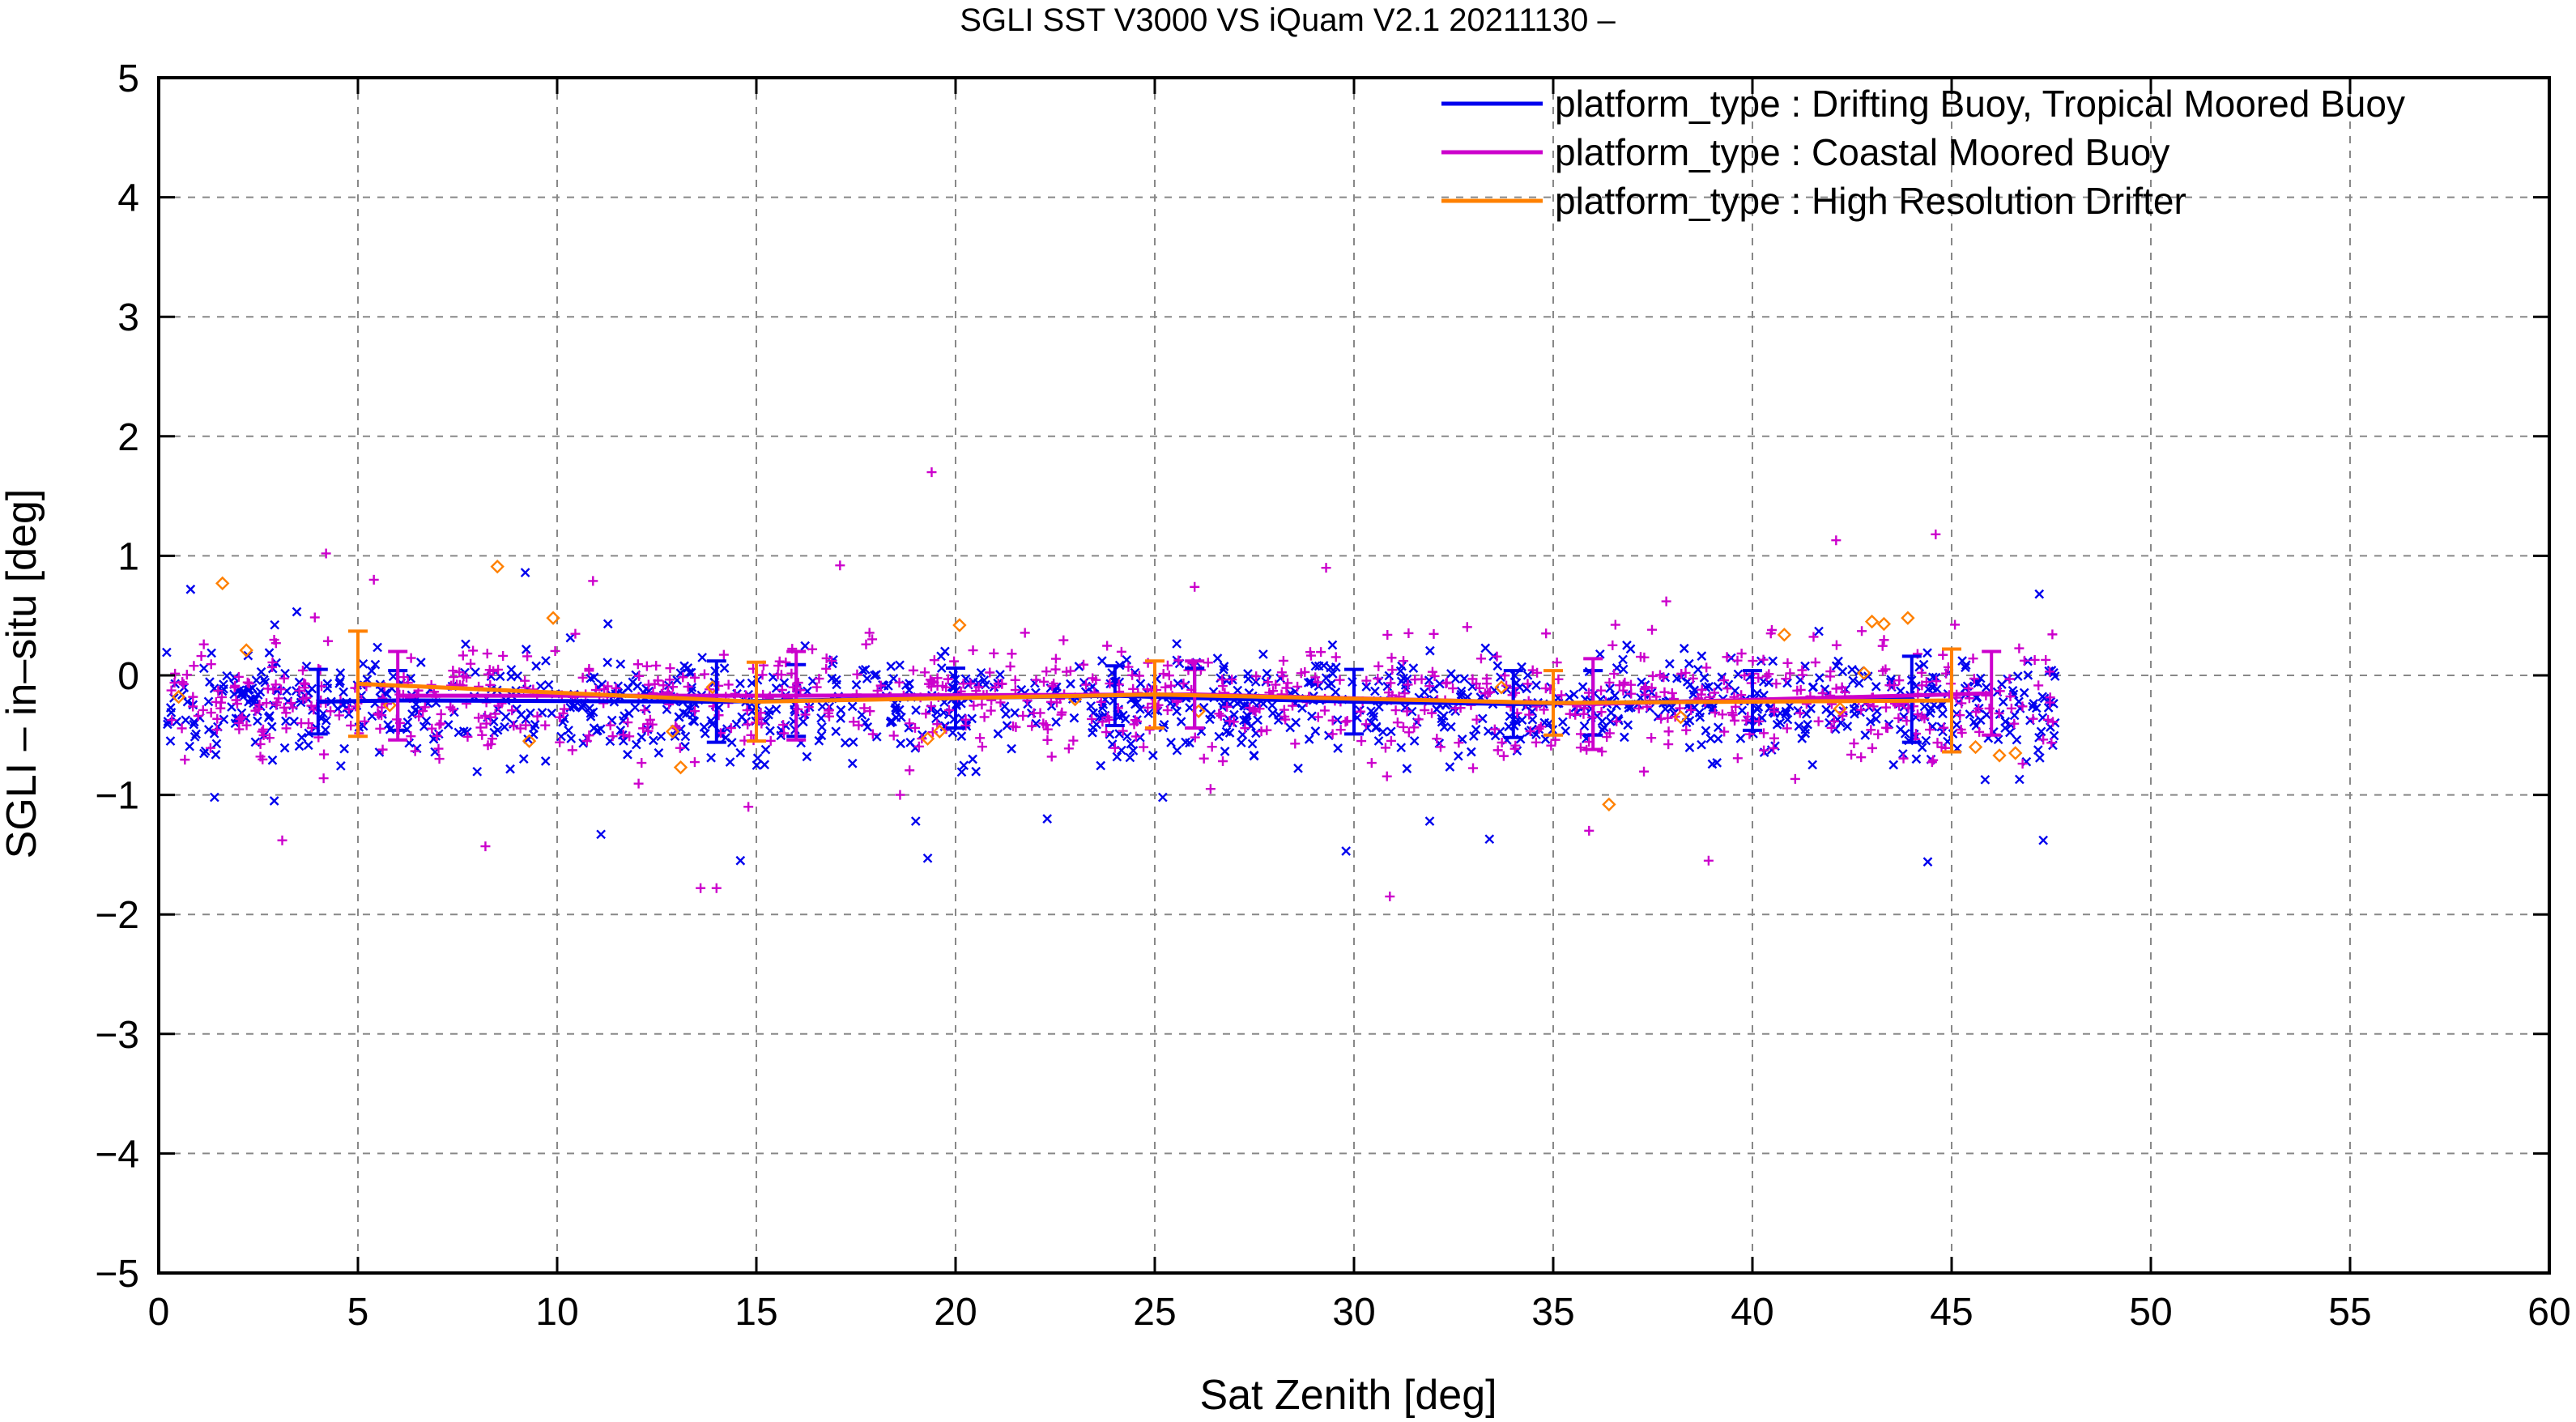 The height and width of the screenshot is (1422, 2576). Describe the element at coordinates (955, 1312) in the screenshot. I see `x-tick-label: 20` at that location.